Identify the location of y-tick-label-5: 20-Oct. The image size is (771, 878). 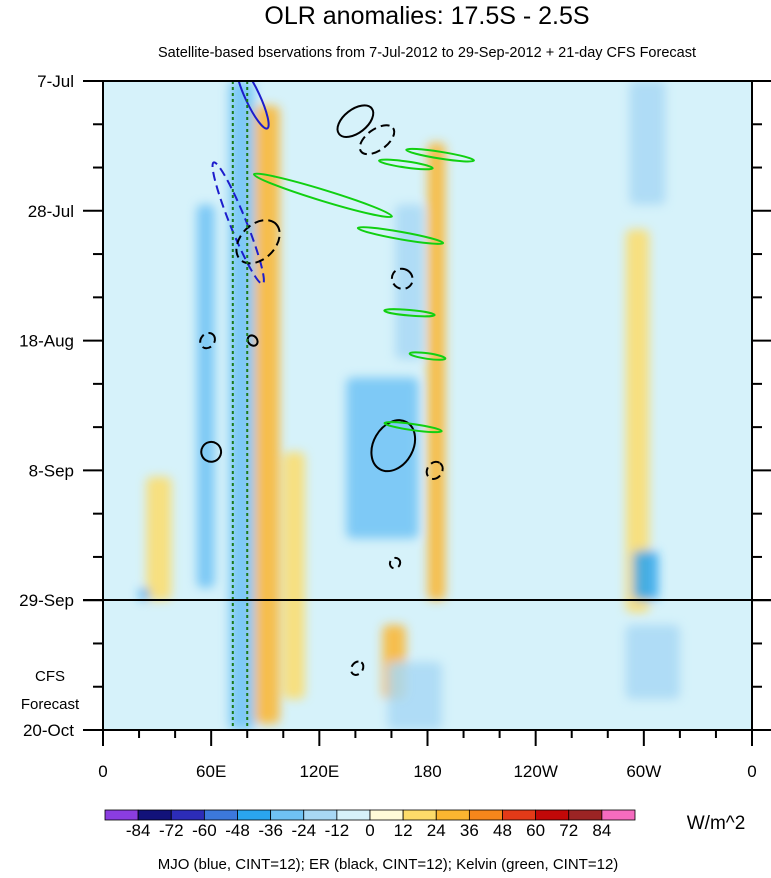
(48, 730).